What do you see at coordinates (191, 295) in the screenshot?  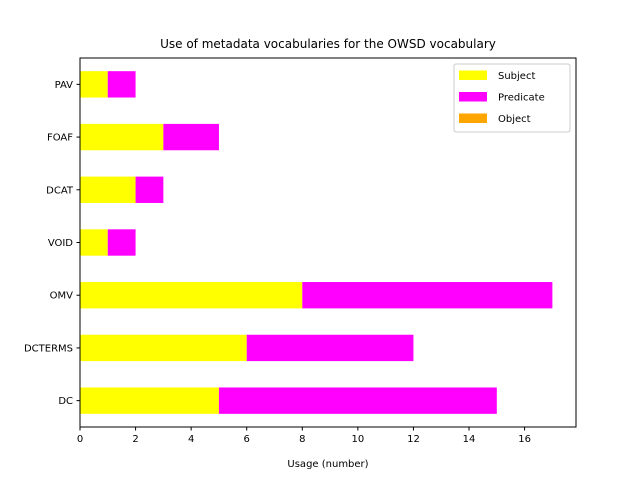 I see `bar-subject-omv` at bounding box center [191, 295].